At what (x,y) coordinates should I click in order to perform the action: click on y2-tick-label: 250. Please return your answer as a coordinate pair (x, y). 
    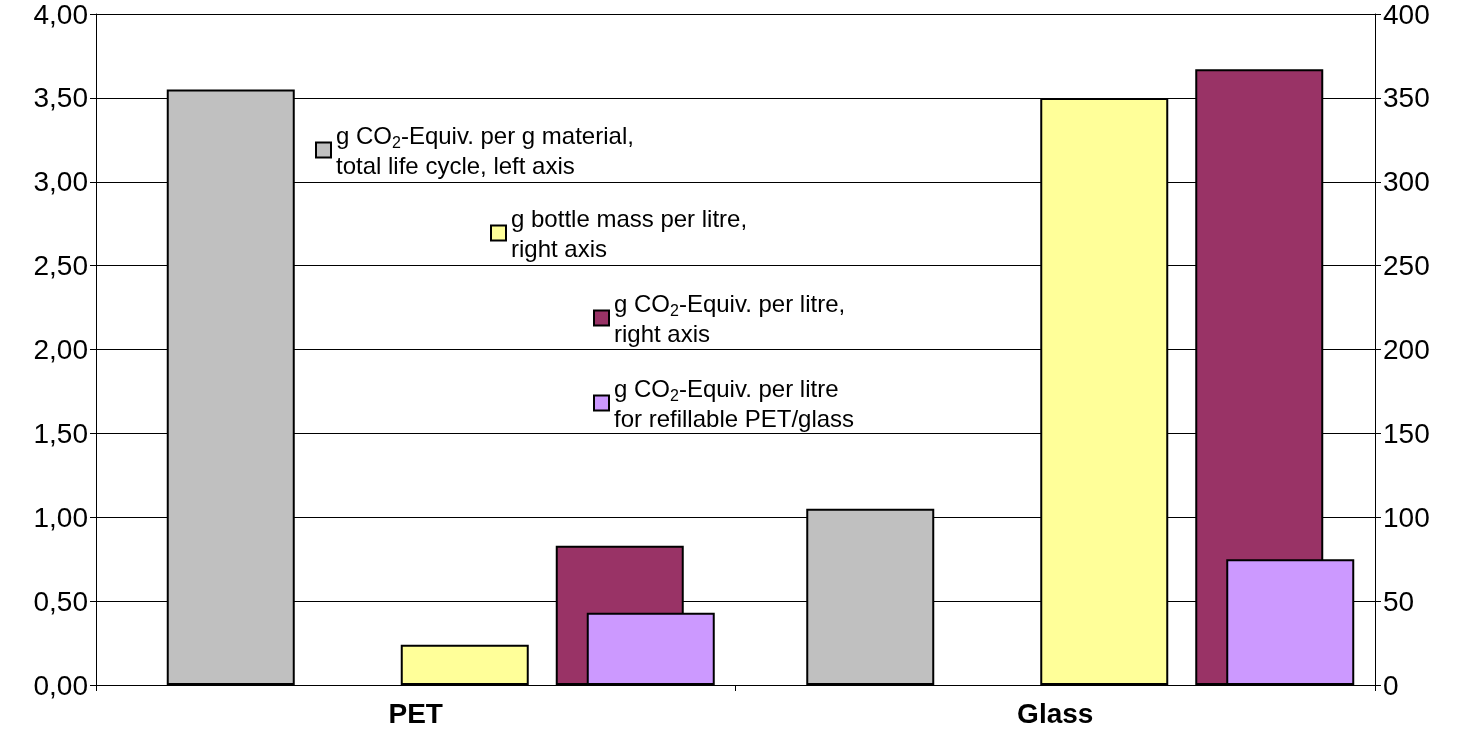
    Looking at the image, I should click on (1406, 266).